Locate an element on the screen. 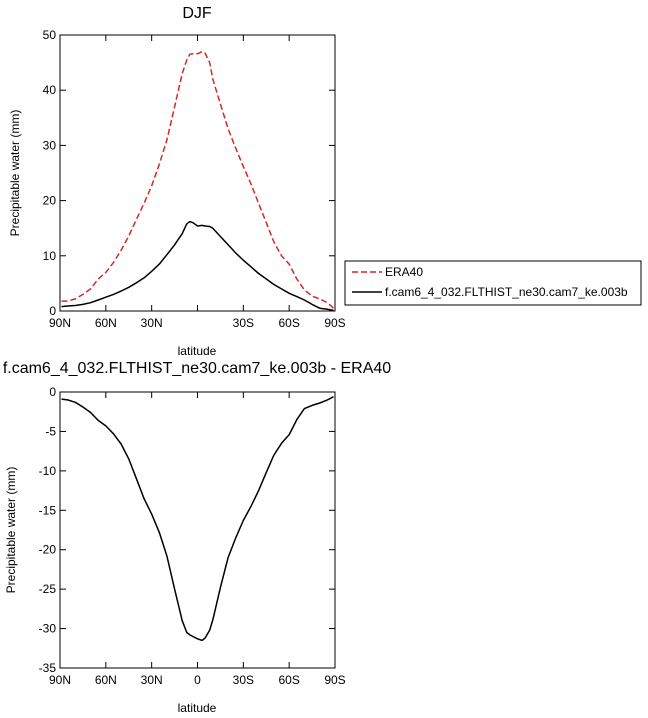 Image resolution: width=648 pixels, height=718 pixels. chart-bottom-ytick-label: -35 is located at coordinates (48, 668).